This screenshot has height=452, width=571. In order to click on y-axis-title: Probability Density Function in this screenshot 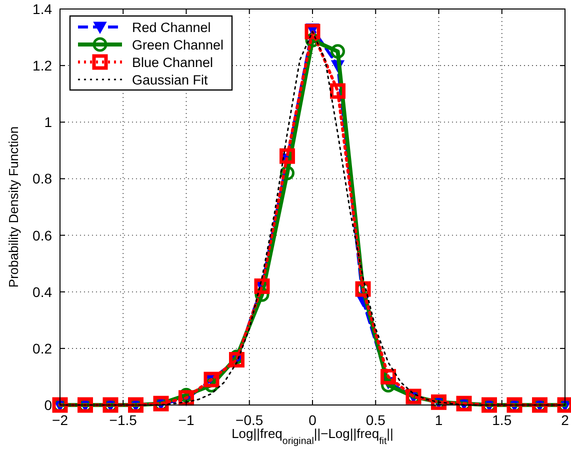, I will do `click(13, 207)`.